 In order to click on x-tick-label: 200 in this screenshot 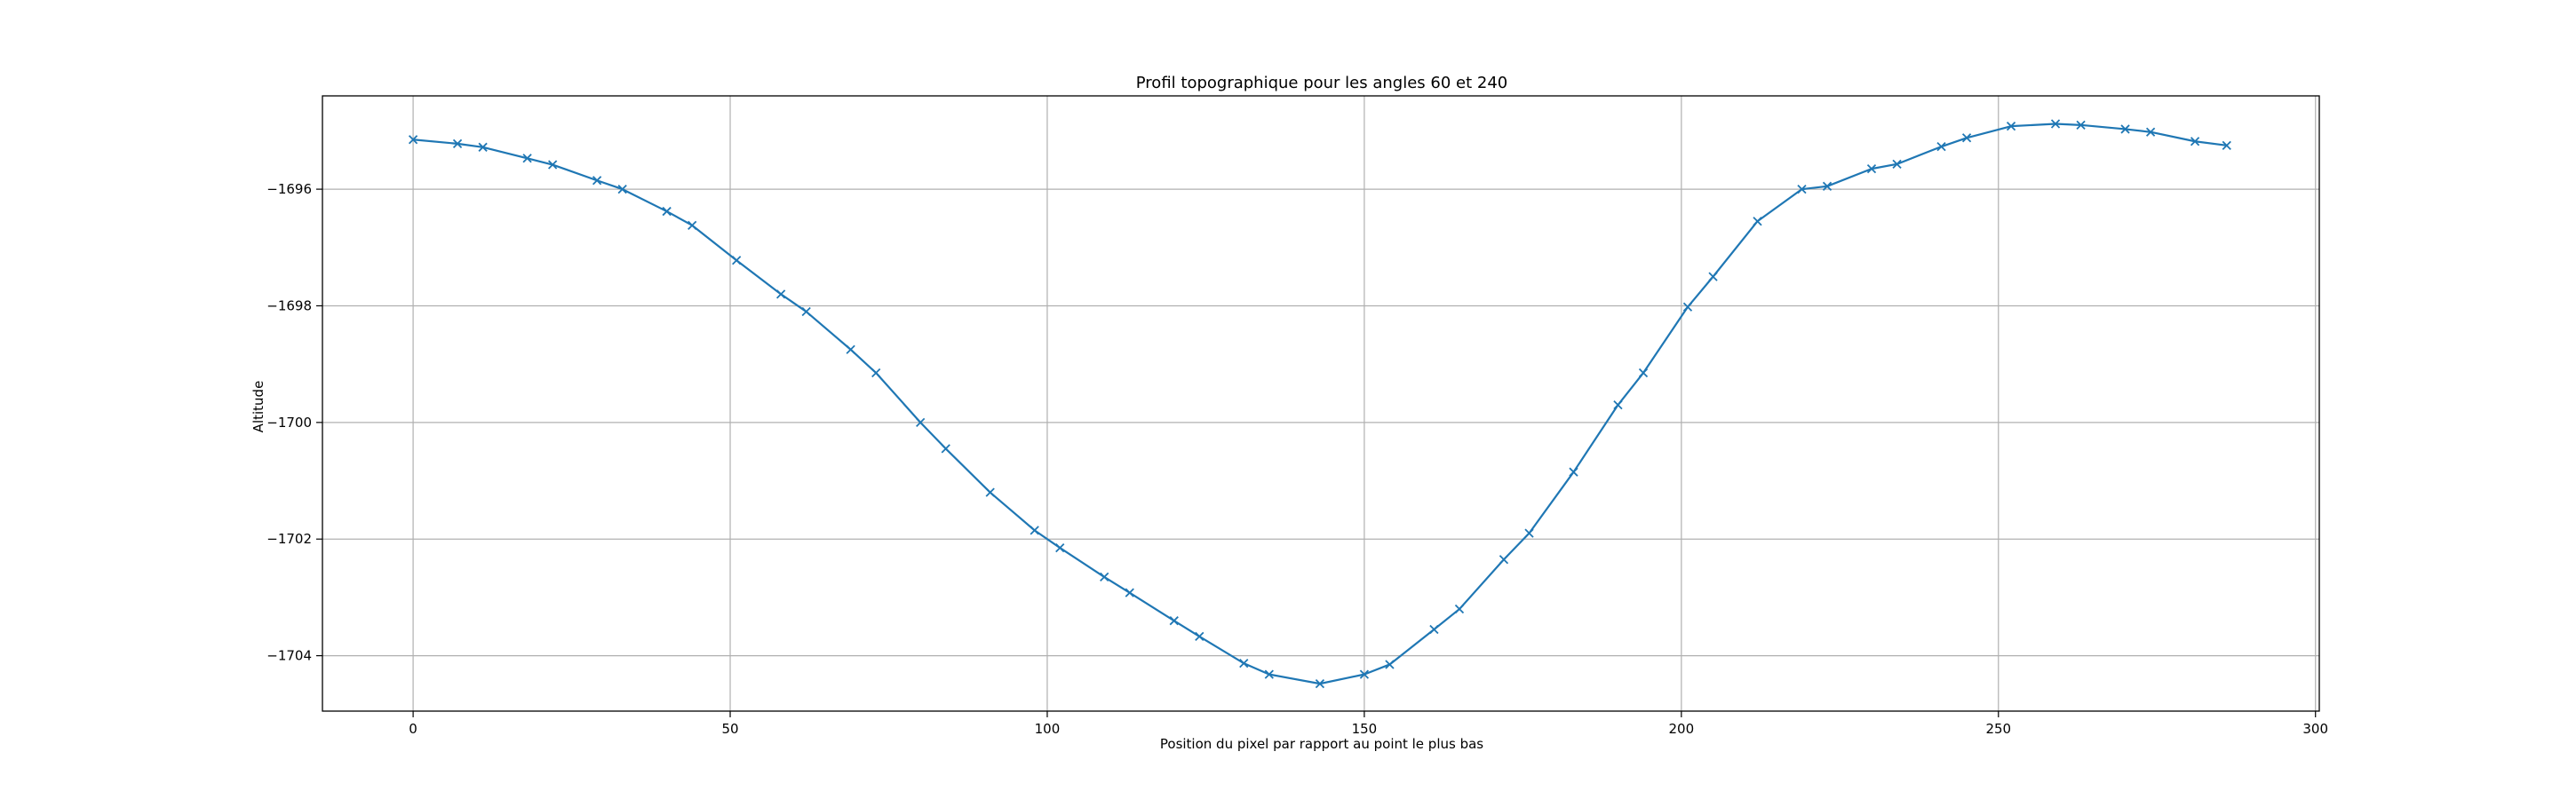, I will do `click(1682, 729)`.